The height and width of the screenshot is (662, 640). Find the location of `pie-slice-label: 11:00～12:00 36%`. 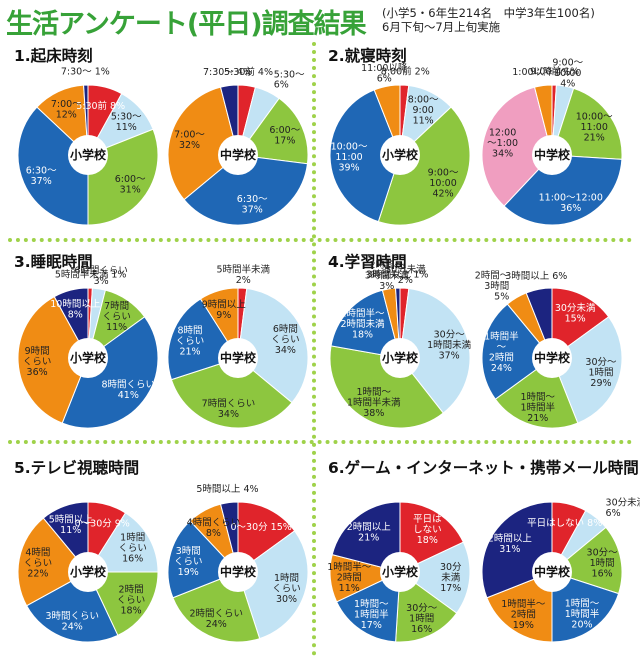

pie-slice-label: 11:00～12:00 36% is located at coordinates (571, 204).